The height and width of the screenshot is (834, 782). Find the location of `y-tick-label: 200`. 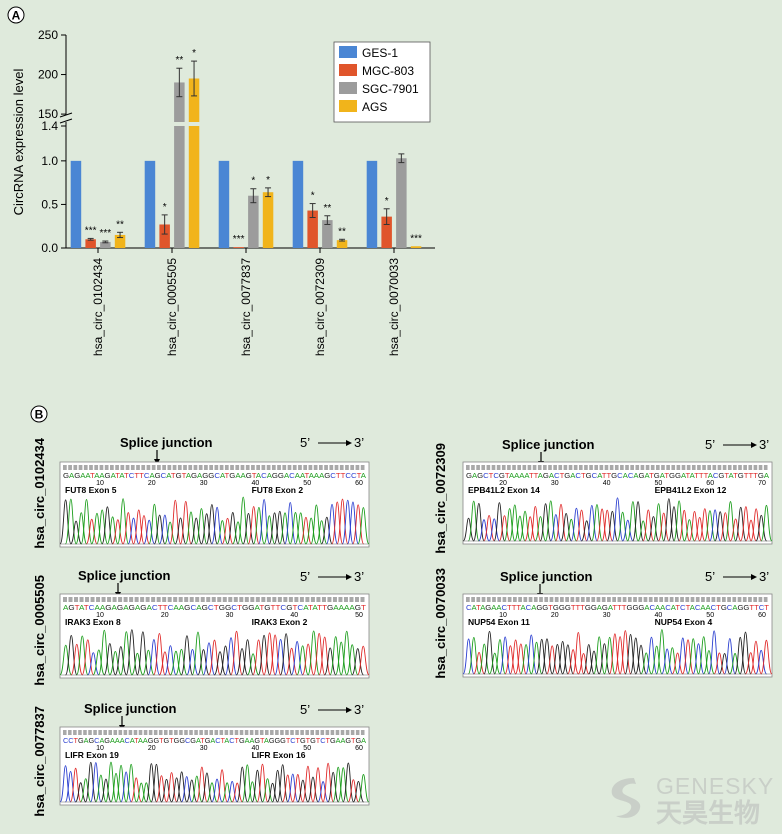

y-tick-label: 200 is located at coordinates (48, 75).